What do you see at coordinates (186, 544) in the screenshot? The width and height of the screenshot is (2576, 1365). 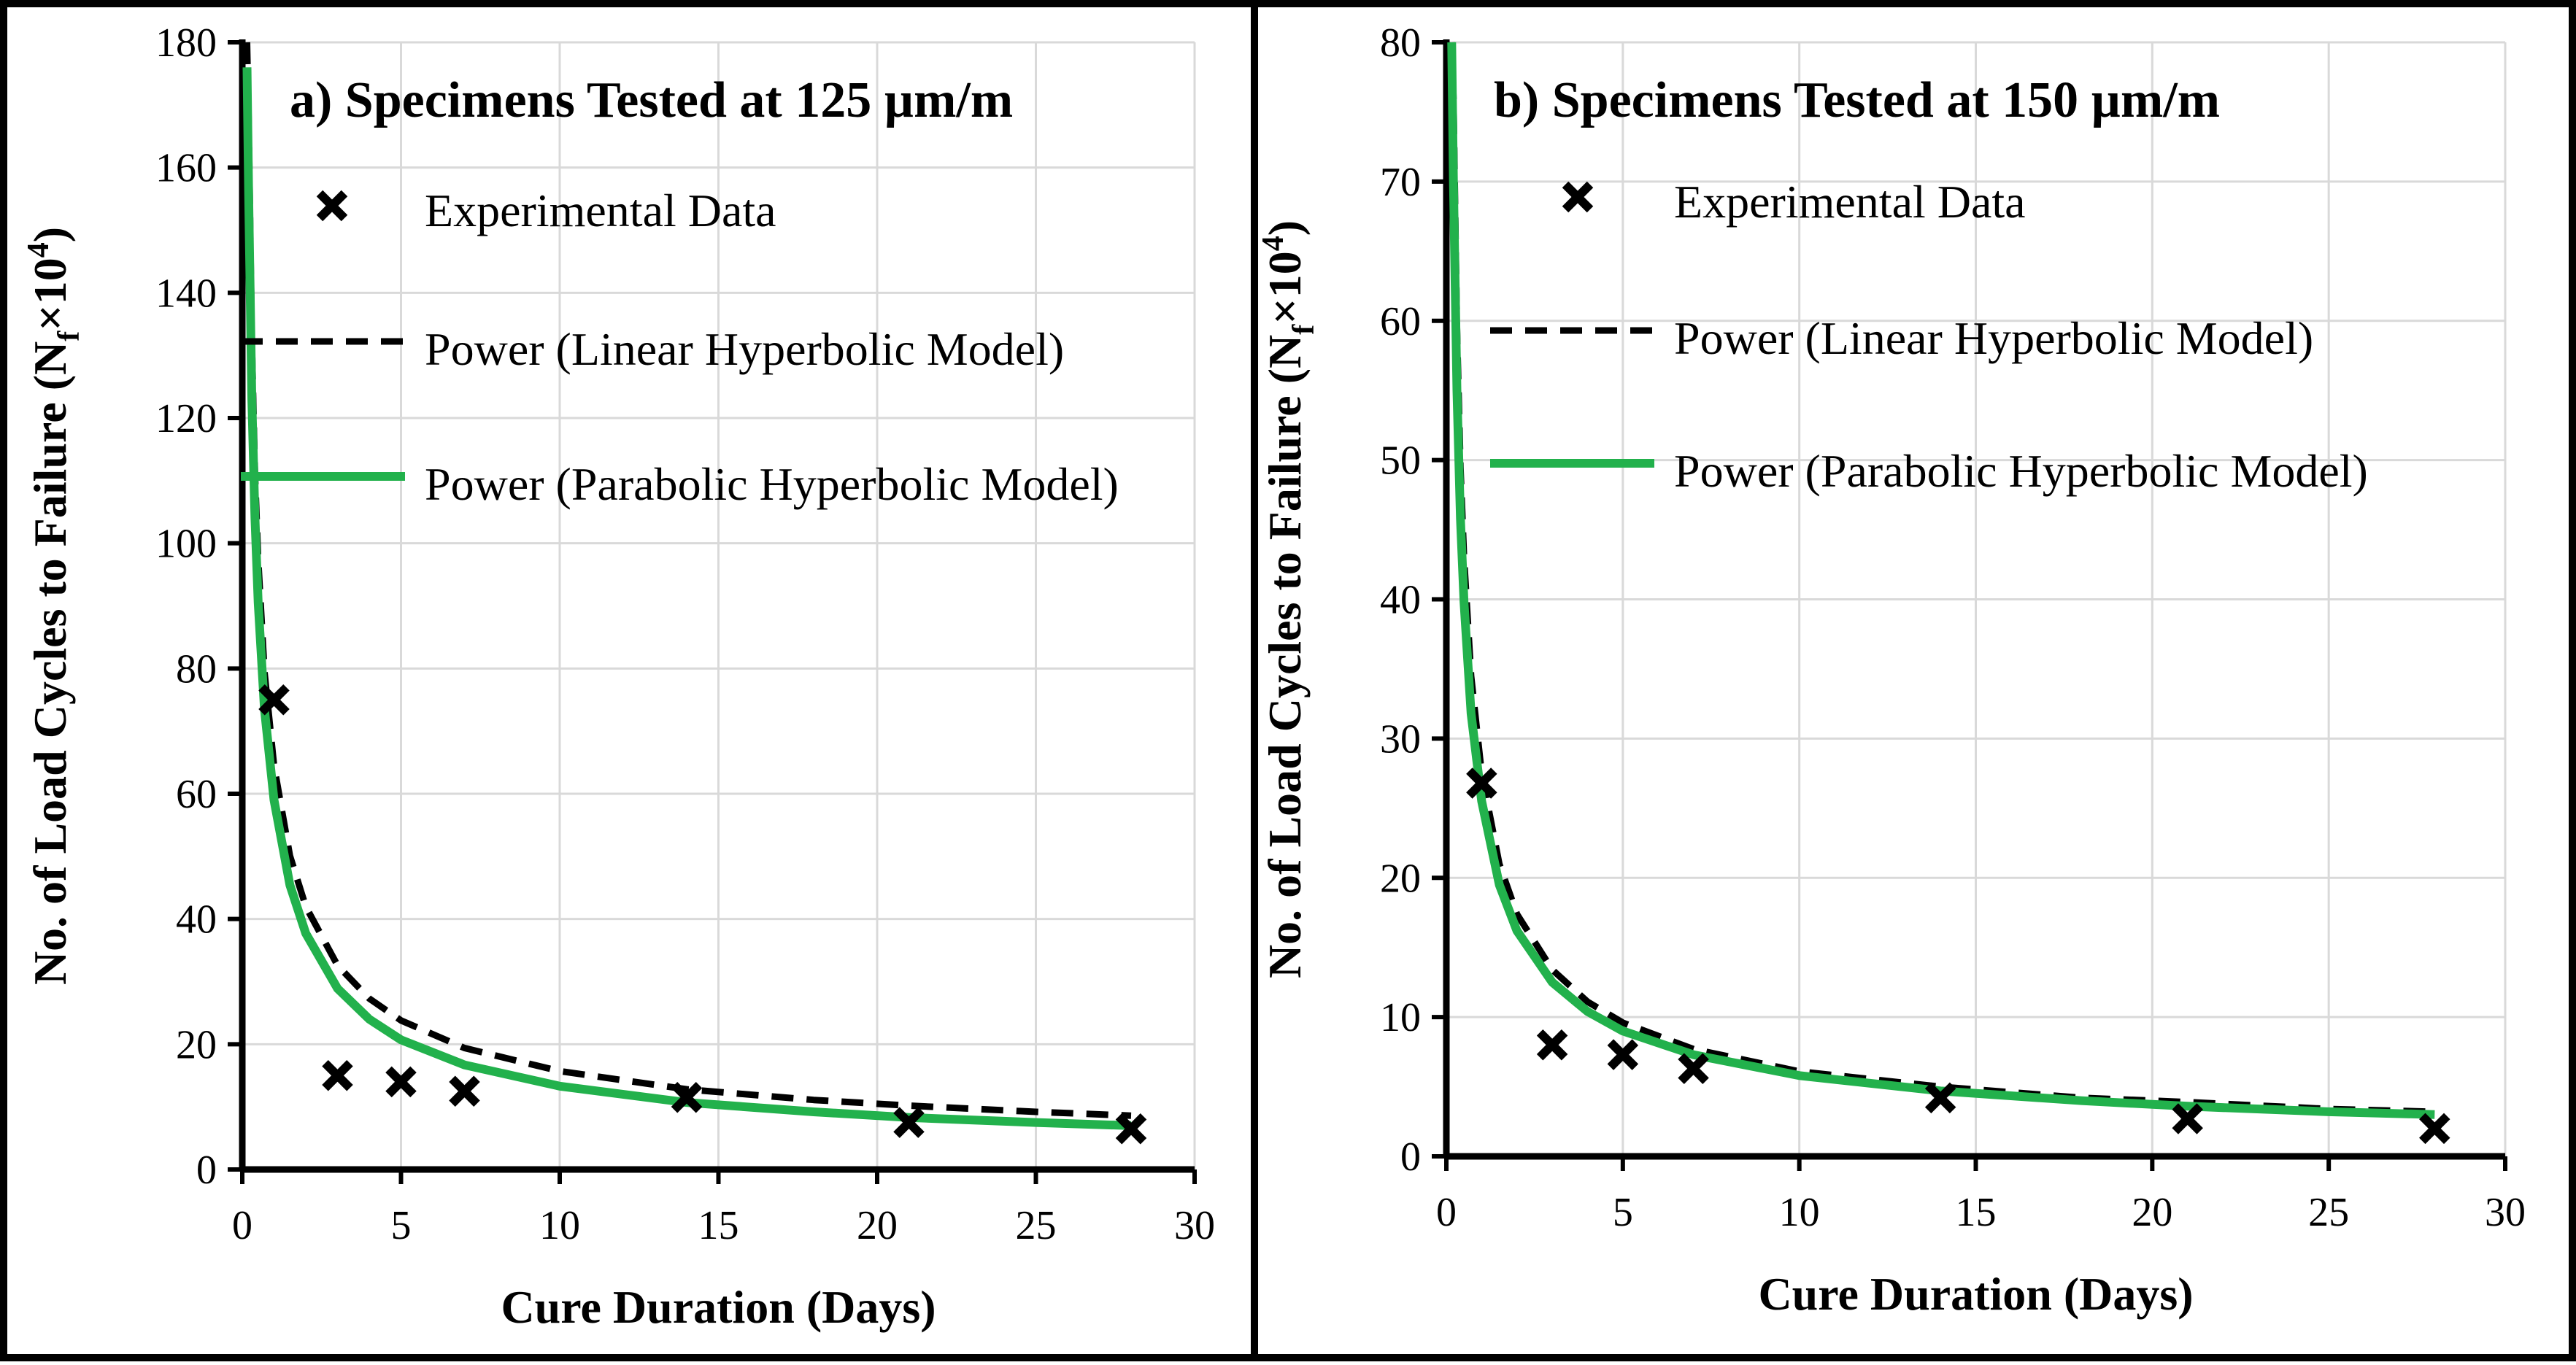 I see `y-tick-label: 100` at bounding box center [186, 544].